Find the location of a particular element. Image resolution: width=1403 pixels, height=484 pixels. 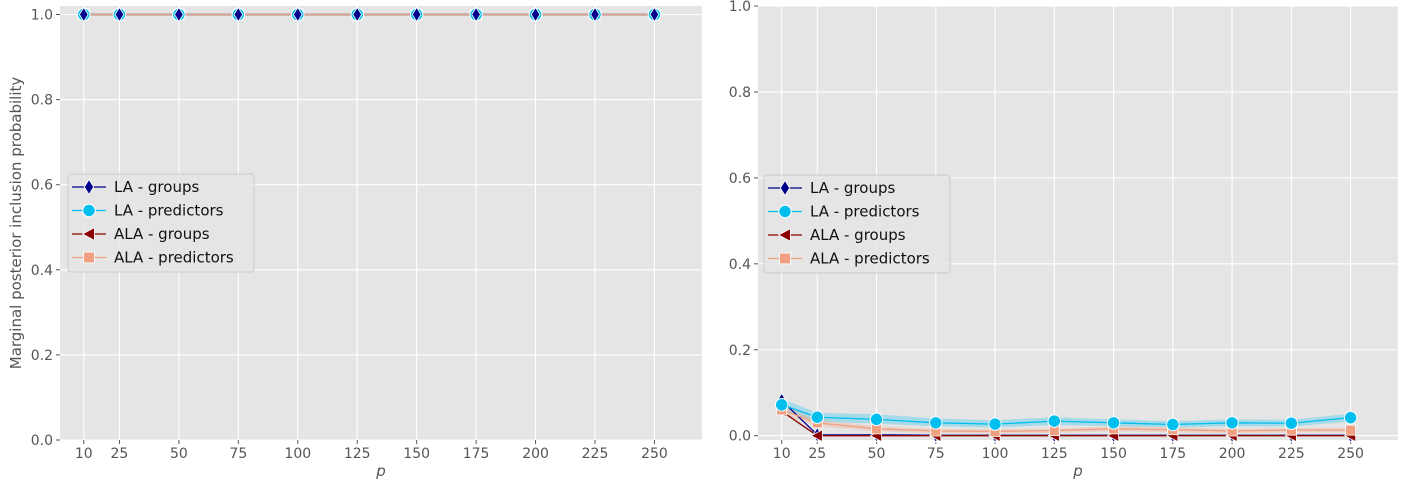

left-y-axis-label: Marginal posterior inclusion probability is located at coordinates (16, 223).